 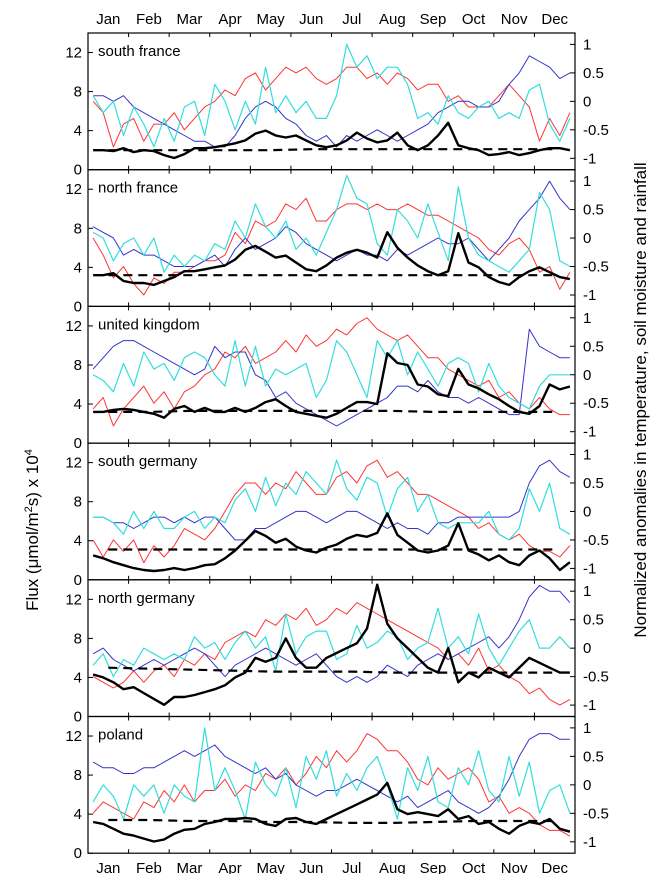 I want to click on panel-poland: 0 4 8 12 -1 -0.5 0 0.5 1 poland, so click(x=337, y=788).